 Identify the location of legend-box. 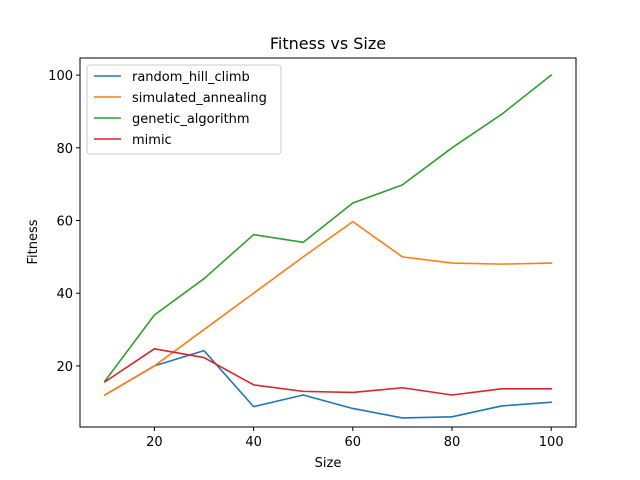
(184, 109).